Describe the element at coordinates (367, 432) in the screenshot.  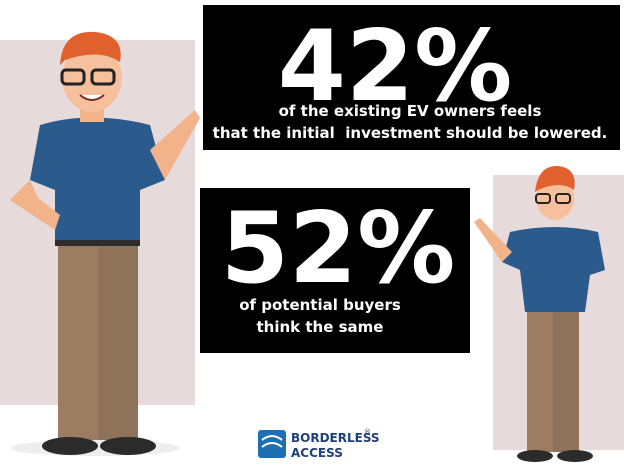
I see `logo-mark: ®` at that location.